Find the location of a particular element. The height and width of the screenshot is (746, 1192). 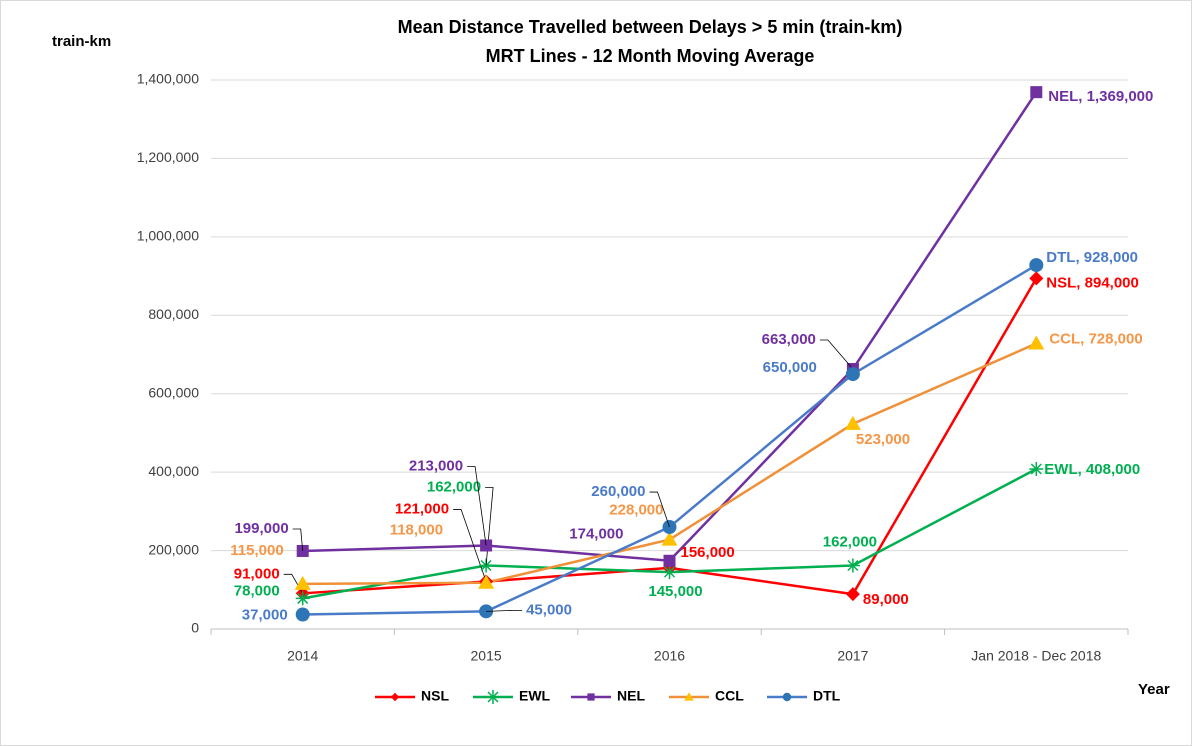

data-label: 145,000 is located at coordinates (675, 591).